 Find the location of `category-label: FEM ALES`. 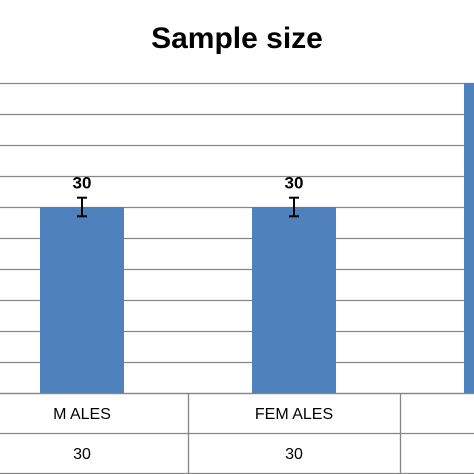

category-label: FEM ALES is located at coordinates (294, 414).